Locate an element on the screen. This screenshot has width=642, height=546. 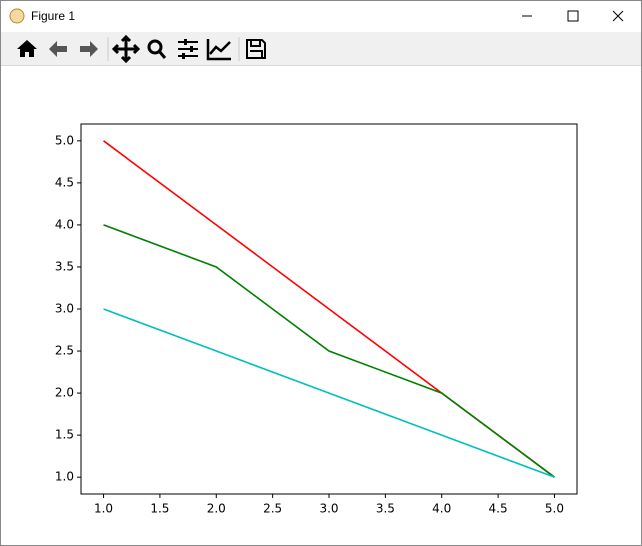
x-tick-label: 5.0 is located at coordinates (554, 509).